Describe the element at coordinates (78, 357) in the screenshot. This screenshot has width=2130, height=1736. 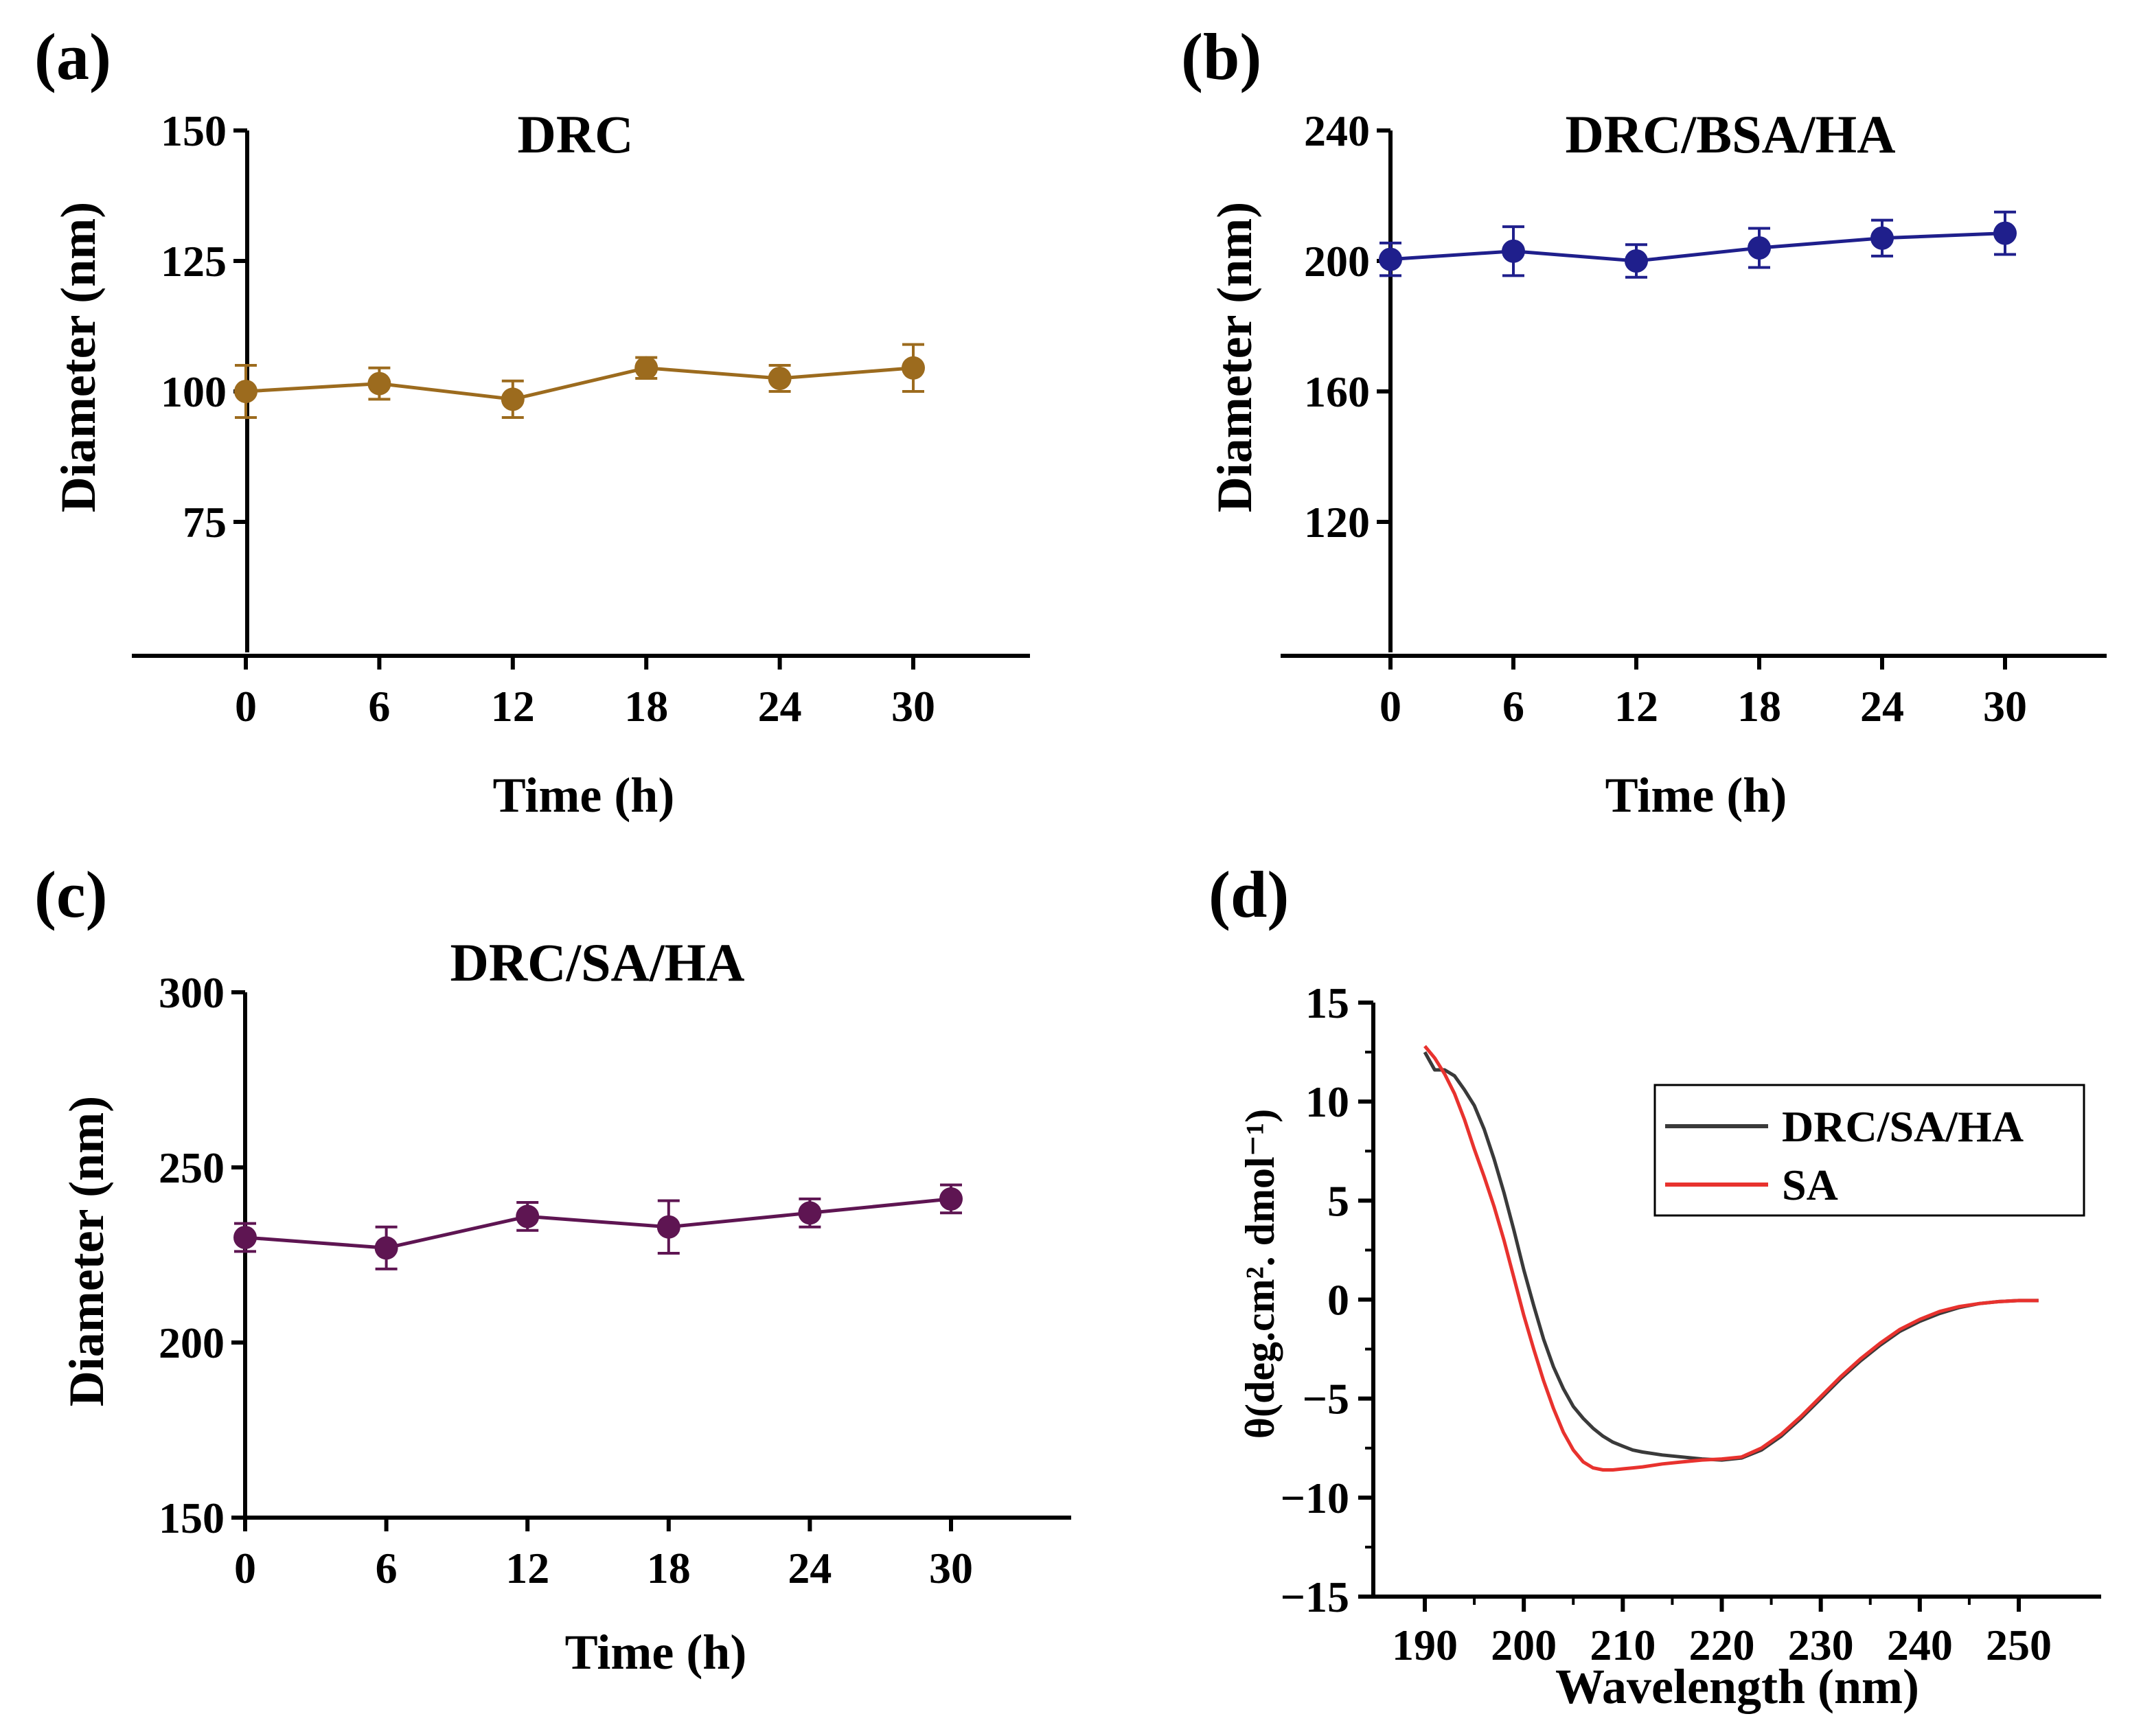
I see `y-axis-label-a: Diameter (nm)` at that location.